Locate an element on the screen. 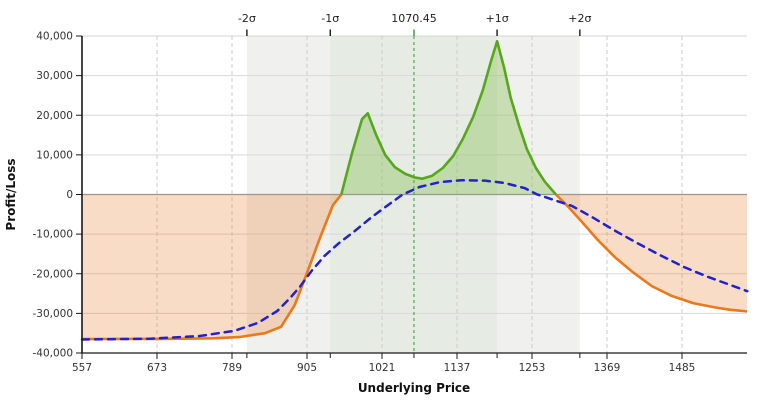  y-tick-label: -20,000 is located at coordinates (52, 274).